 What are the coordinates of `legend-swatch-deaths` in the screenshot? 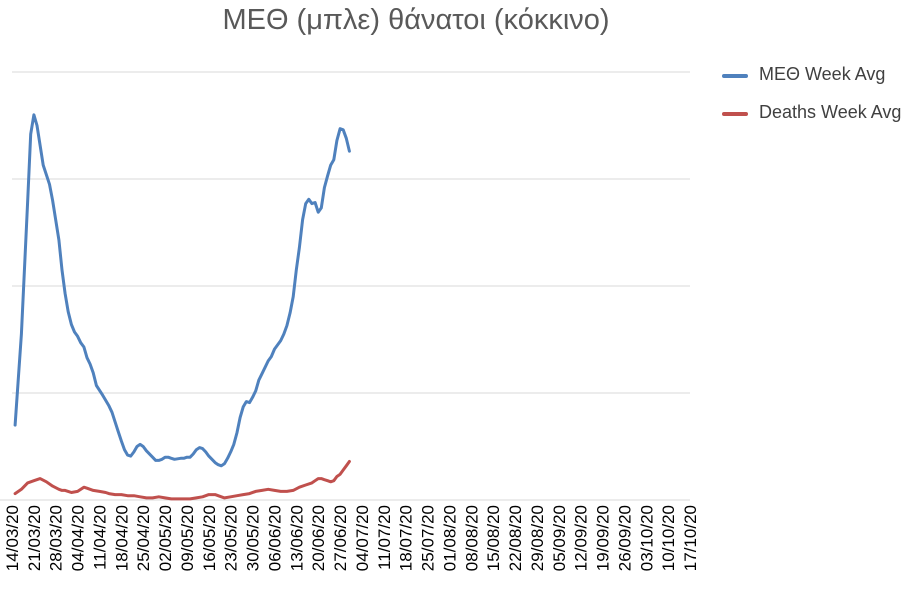 It's located at (735, 114).